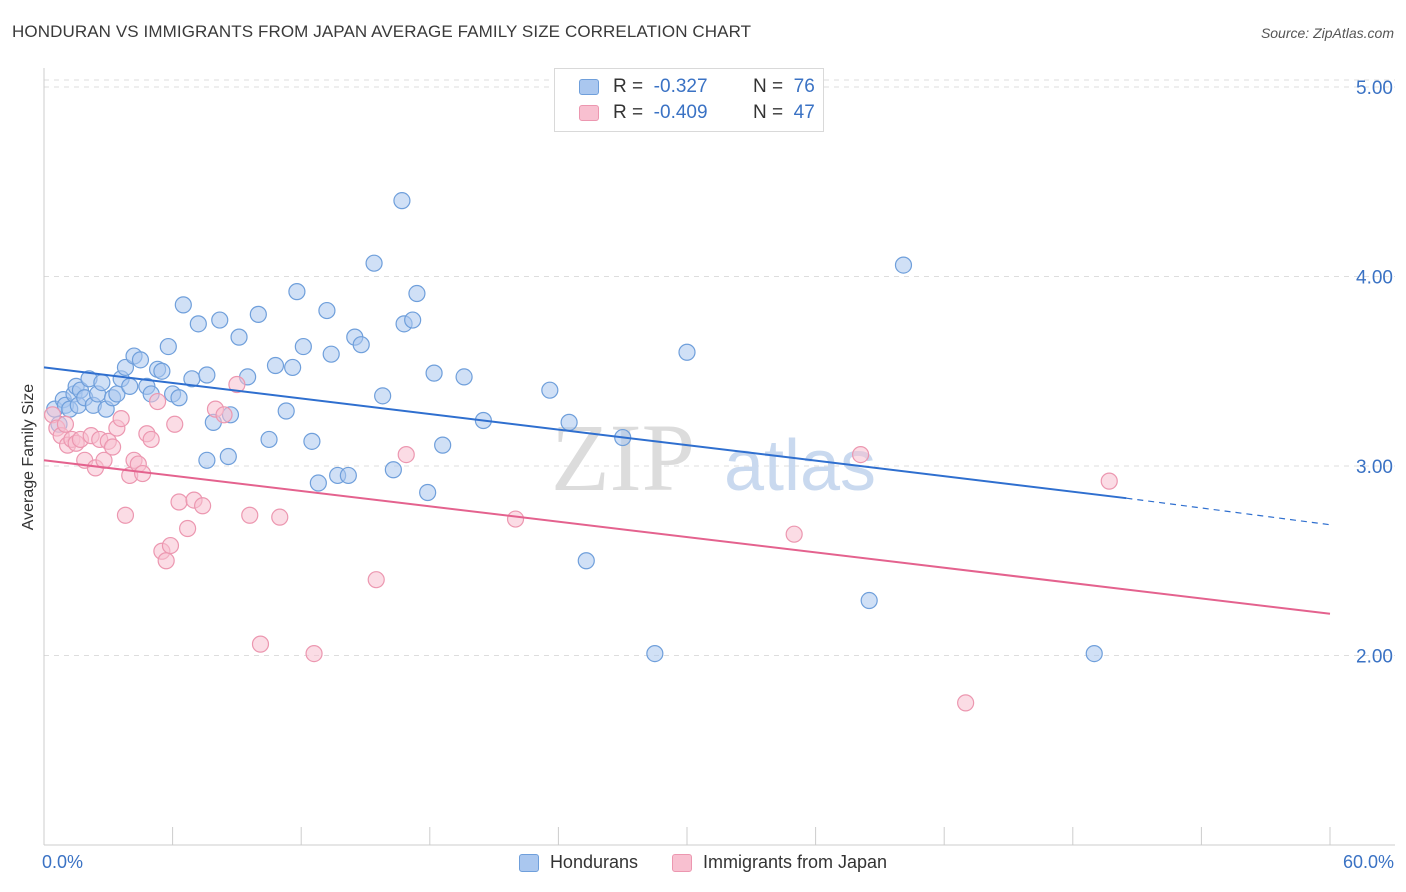  What do you see at coordinates (1374, 277) in the screenshot?
I see `y-tick-label: 4.00` at bounding box center [1374, 277].